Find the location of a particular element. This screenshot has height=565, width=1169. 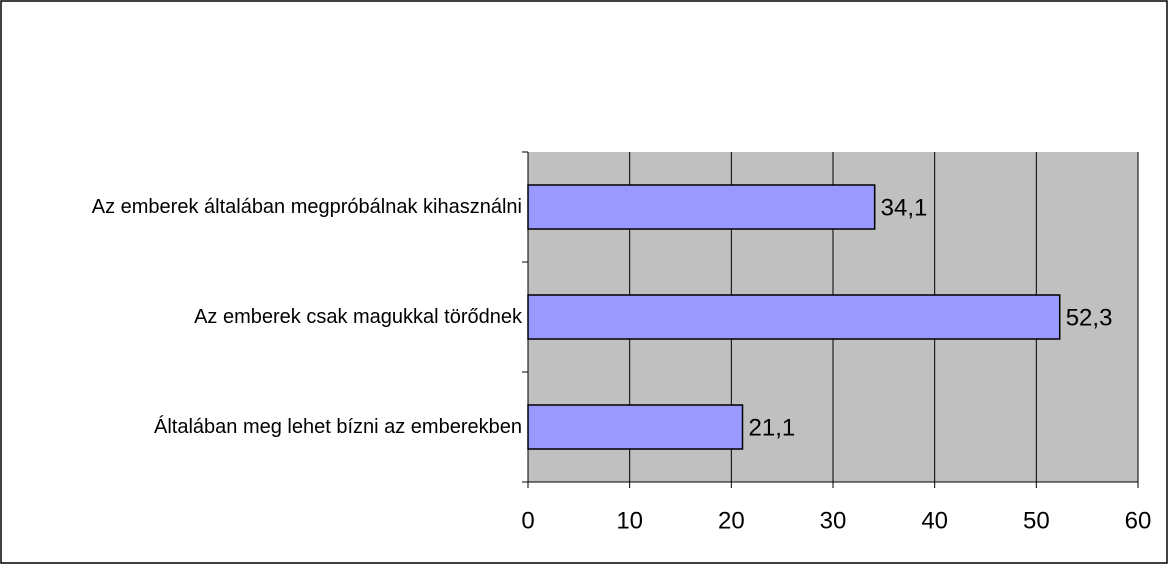

x-tick-label: 0 is located at coordinates (527, 520).